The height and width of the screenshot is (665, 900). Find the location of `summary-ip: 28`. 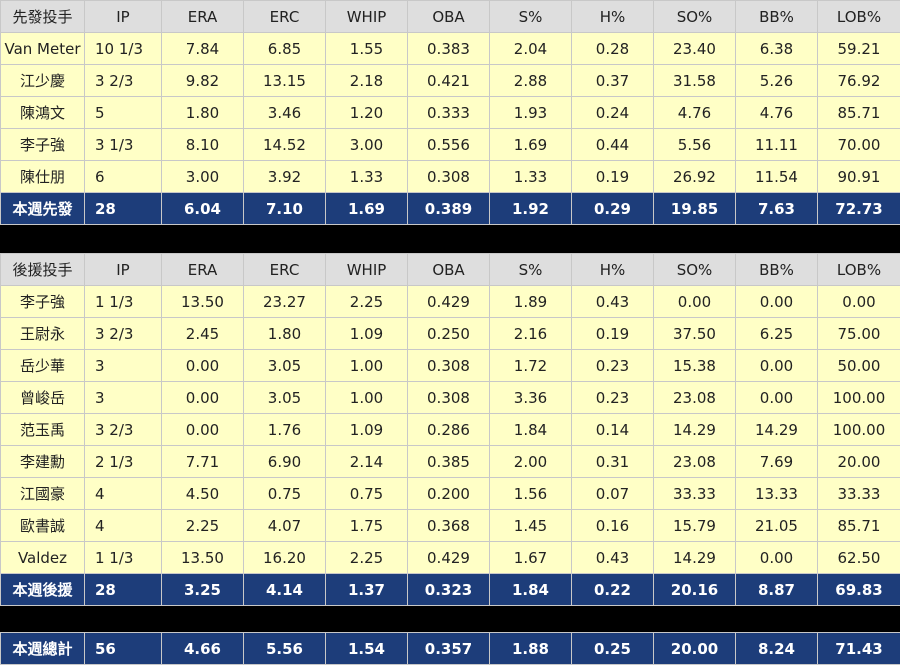

summary-ip: 28 is located at coordinates (123, 590).